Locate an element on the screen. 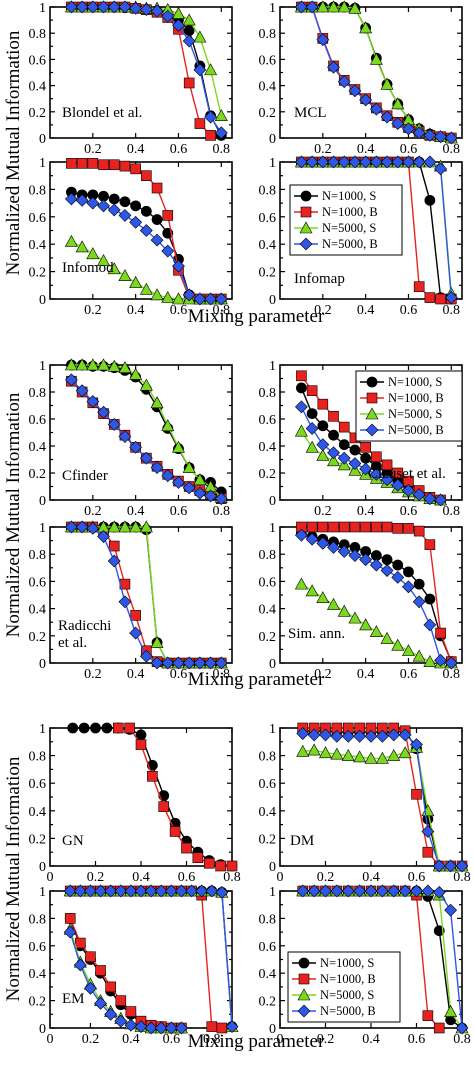 This screenshot has width=474, height=1069. legend-label: N=1000, B is located at coordinates (350, 212).